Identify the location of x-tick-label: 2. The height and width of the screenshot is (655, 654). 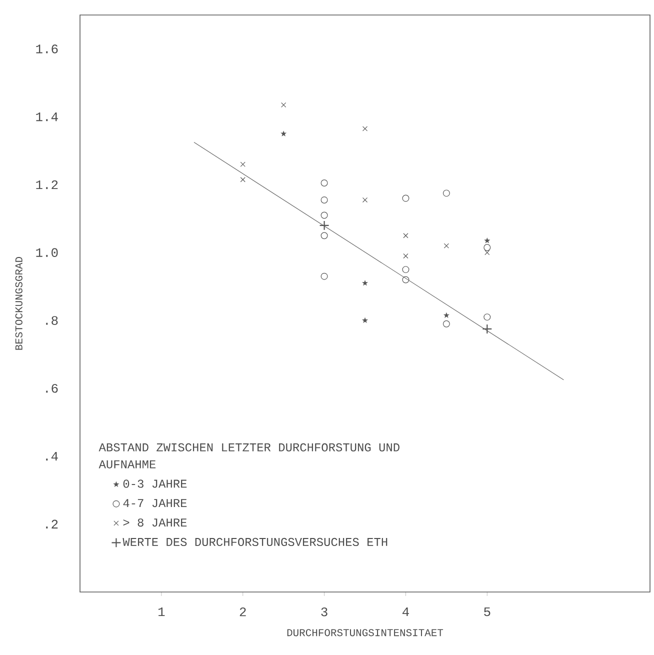
(243, 611).